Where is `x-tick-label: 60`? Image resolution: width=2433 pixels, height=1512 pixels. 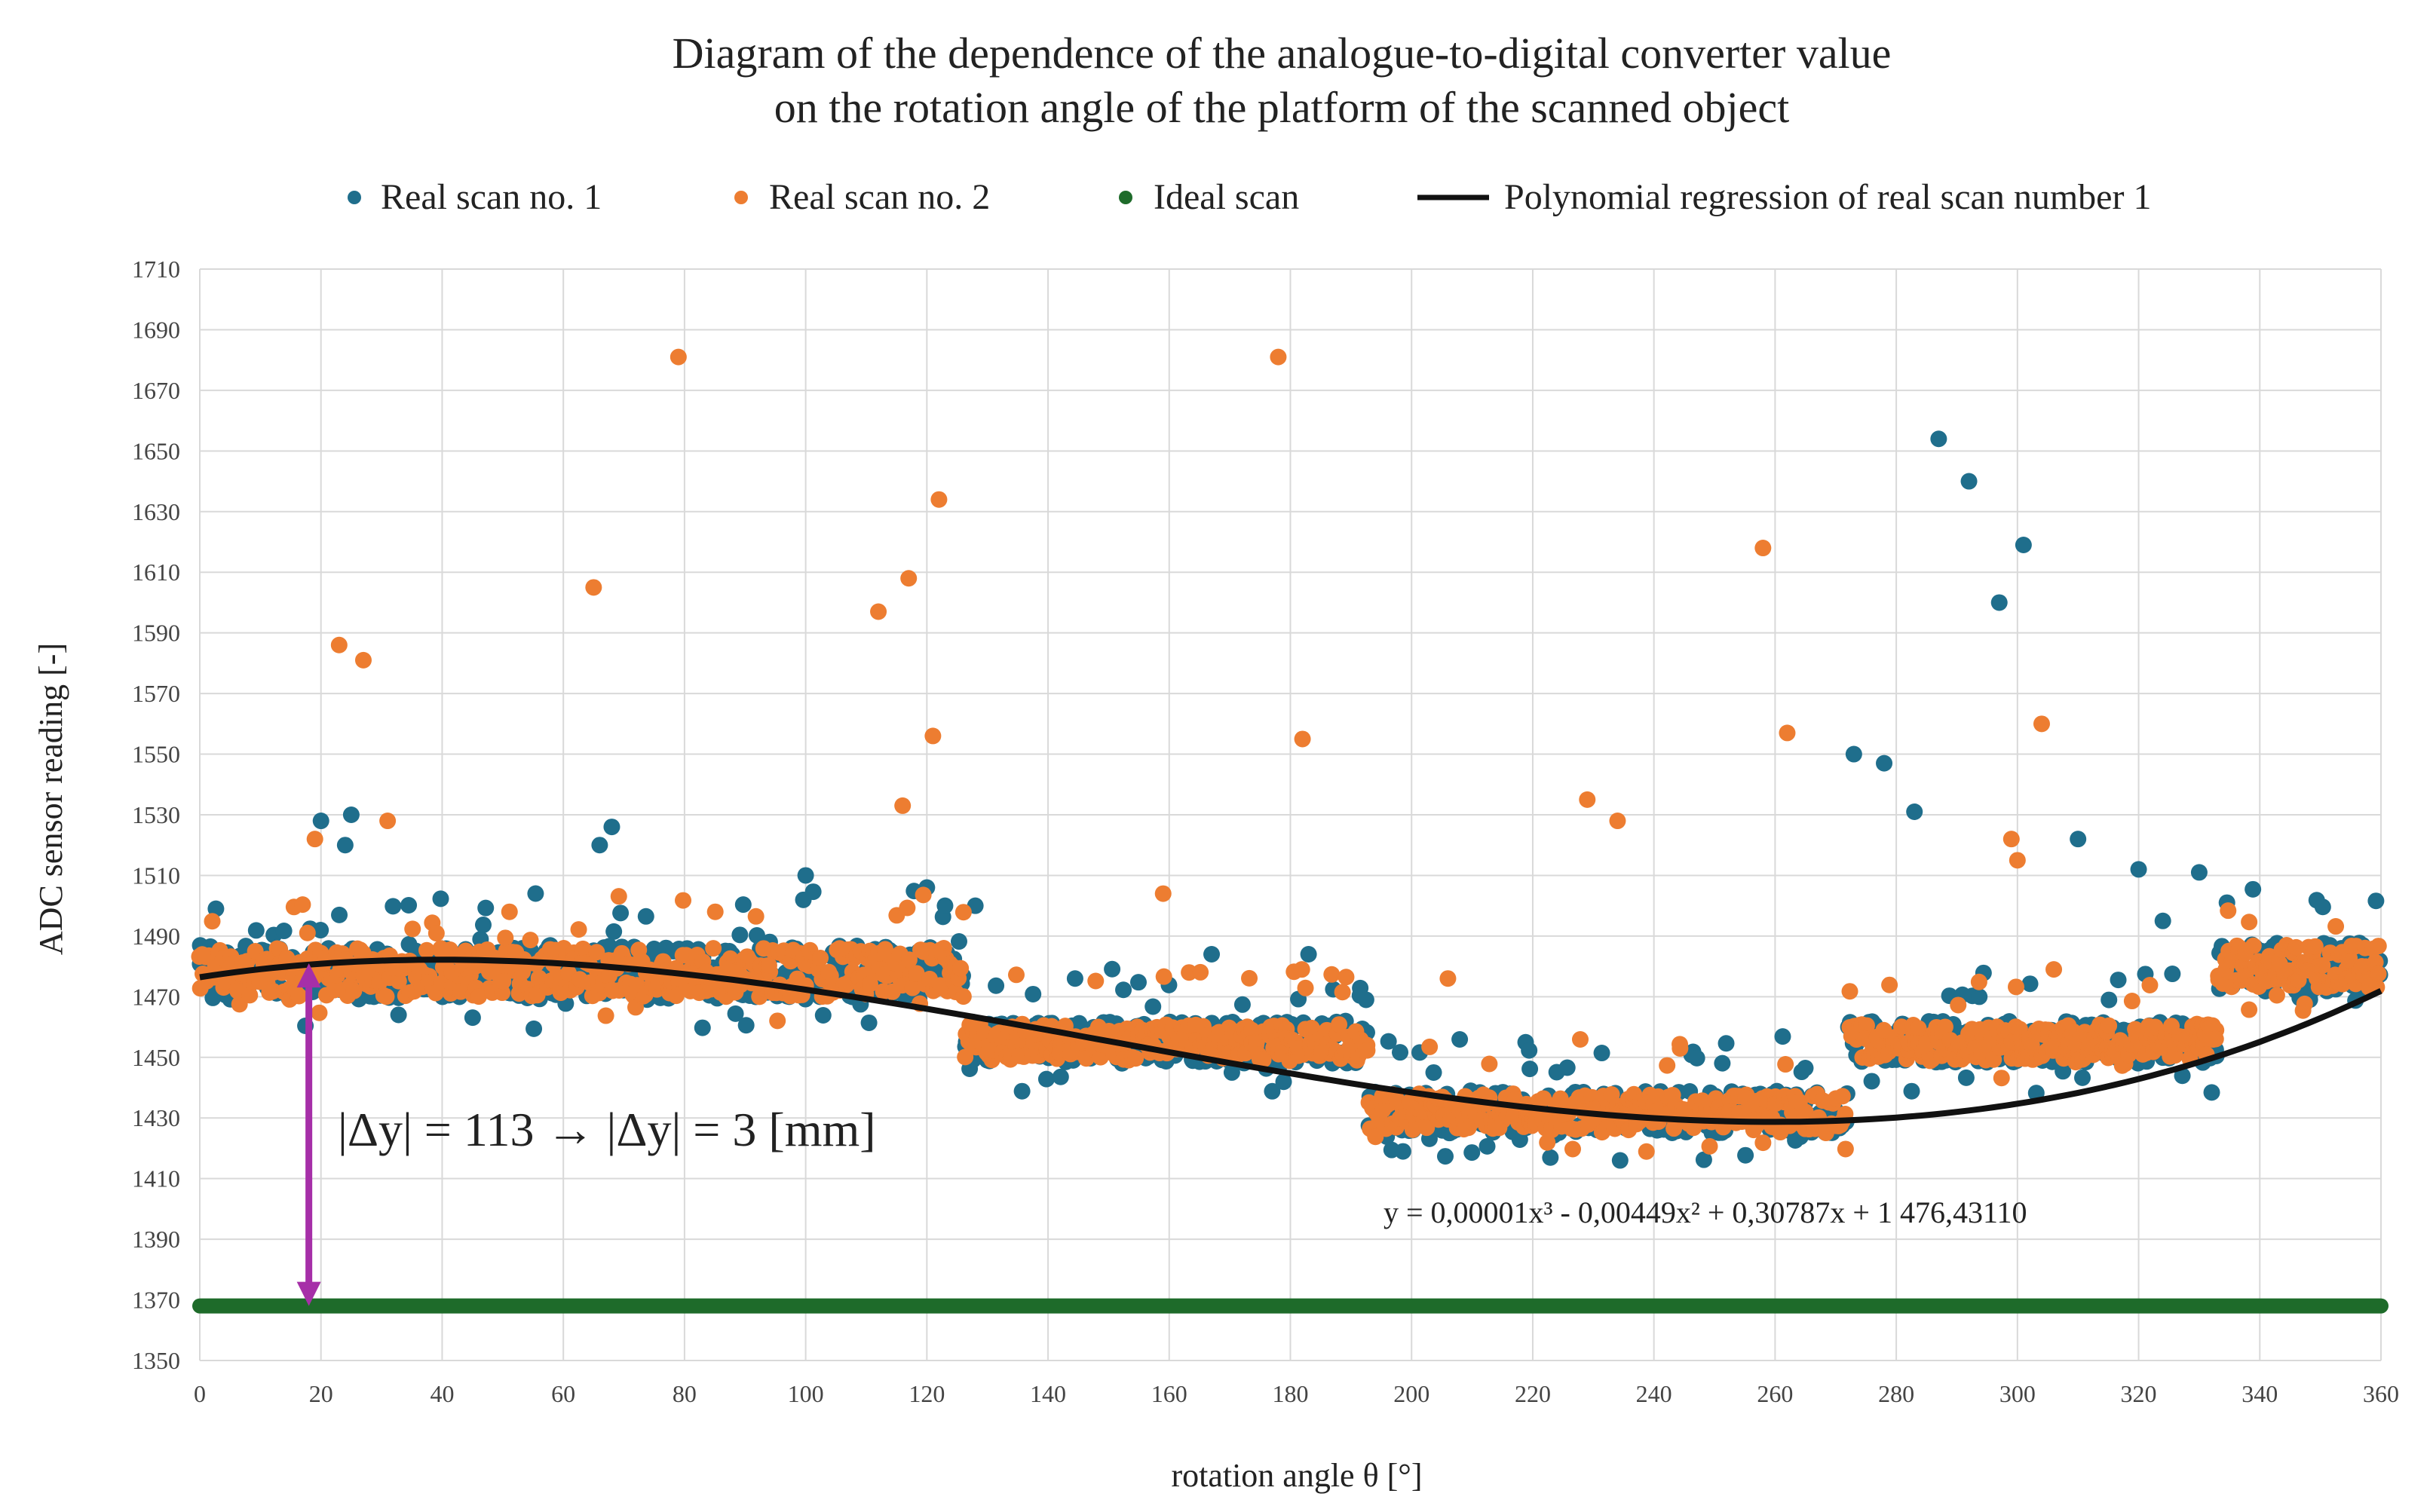 x-tick-label: 60 is located at coordinates (563, 1393).